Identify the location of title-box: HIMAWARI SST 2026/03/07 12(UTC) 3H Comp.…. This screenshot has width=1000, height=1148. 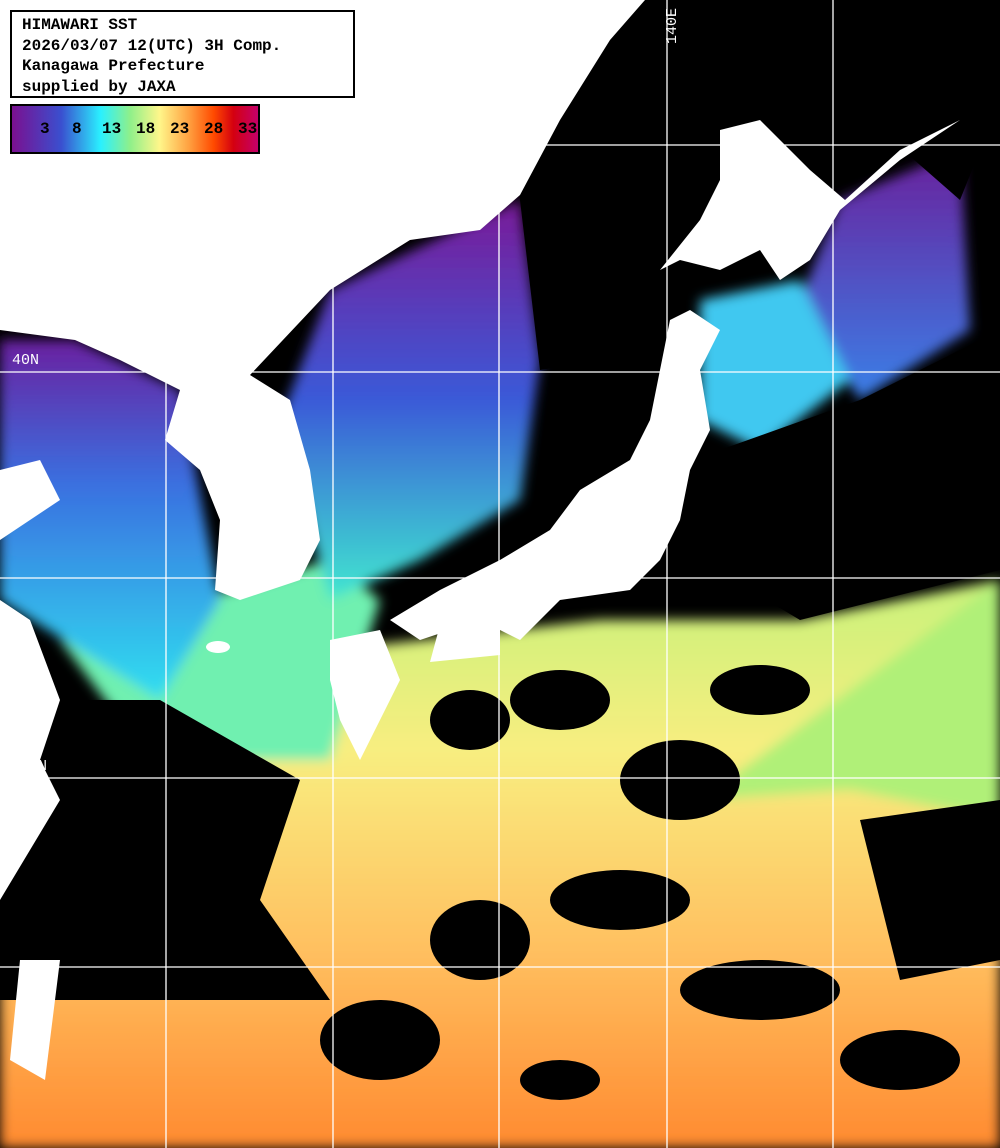
(182, 54).